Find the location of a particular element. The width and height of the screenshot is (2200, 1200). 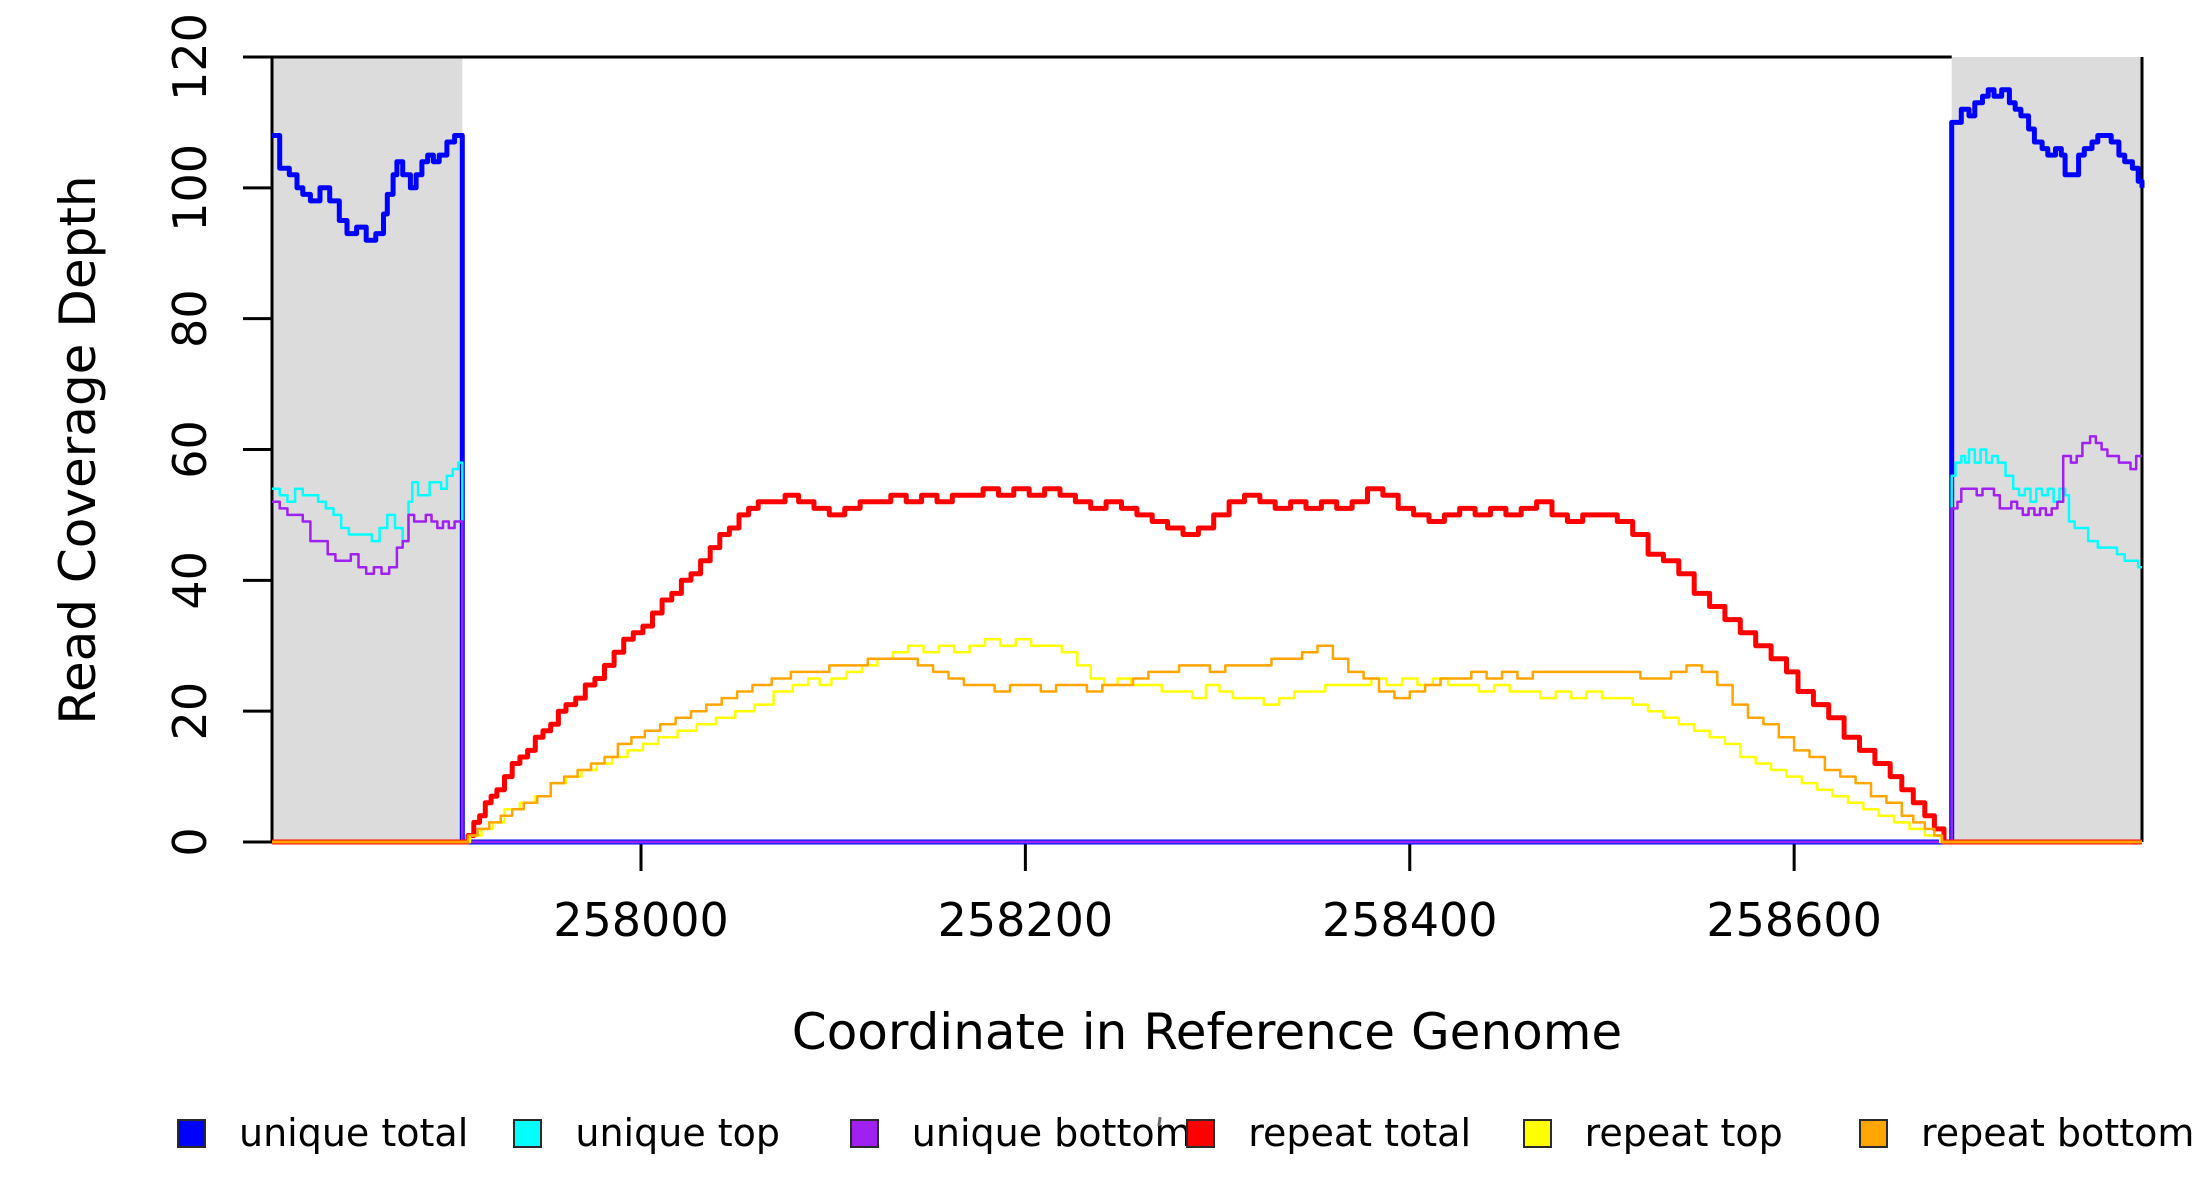

legend-label: unique top is located at coordinates (678, 1133).